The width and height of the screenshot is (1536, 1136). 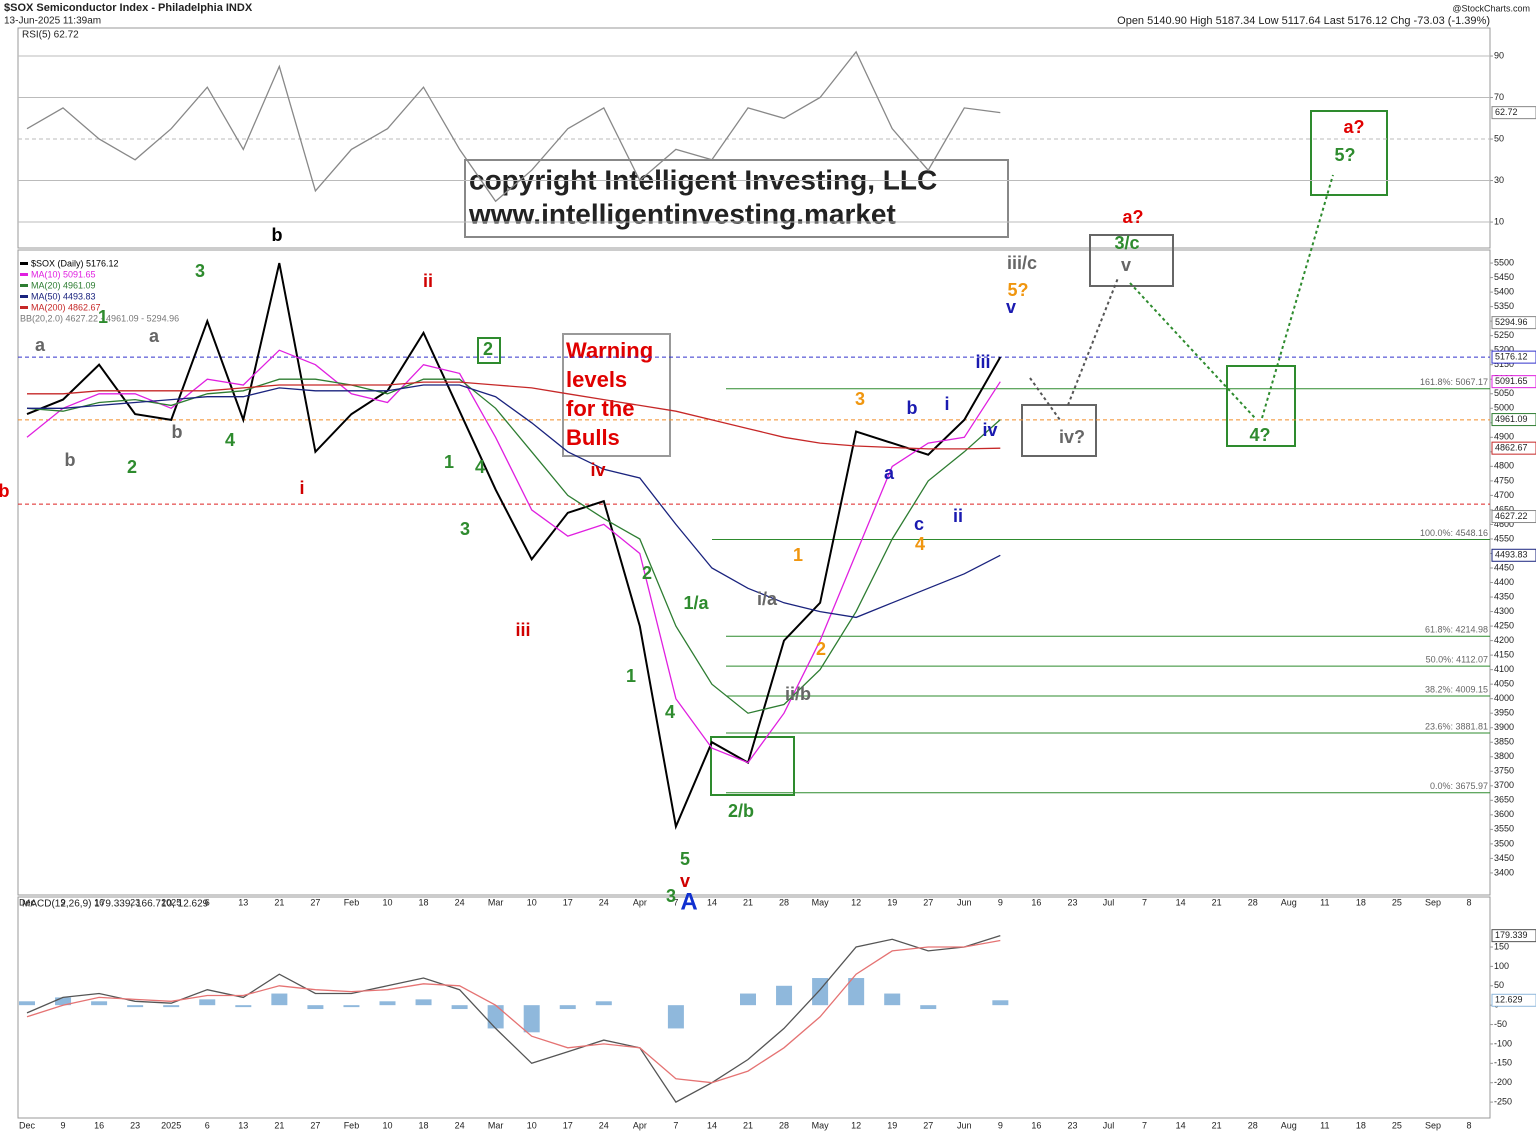 I want to click on x-tick-label: 6, so click(x=207, y=902).